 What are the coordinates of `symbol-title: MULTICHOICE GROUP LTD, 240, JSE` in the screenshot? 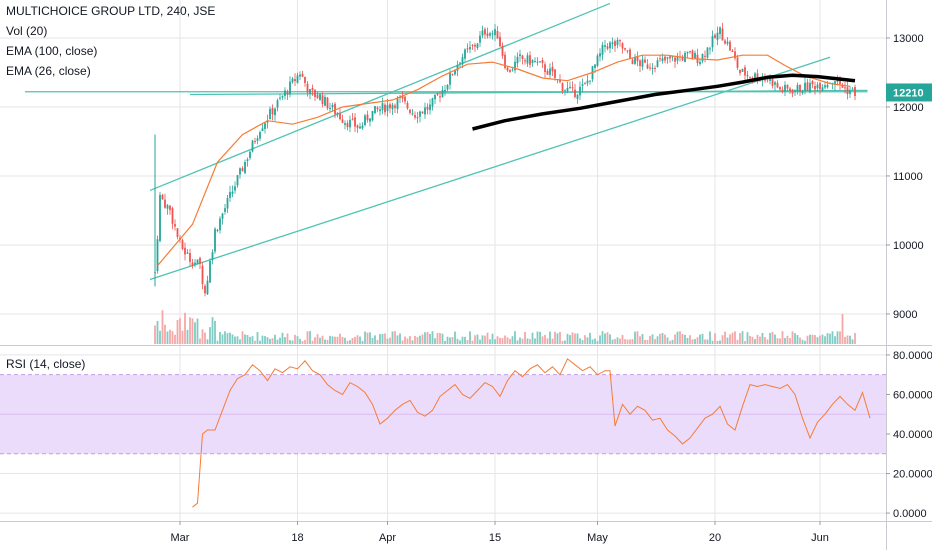 It's located at (111, 11).